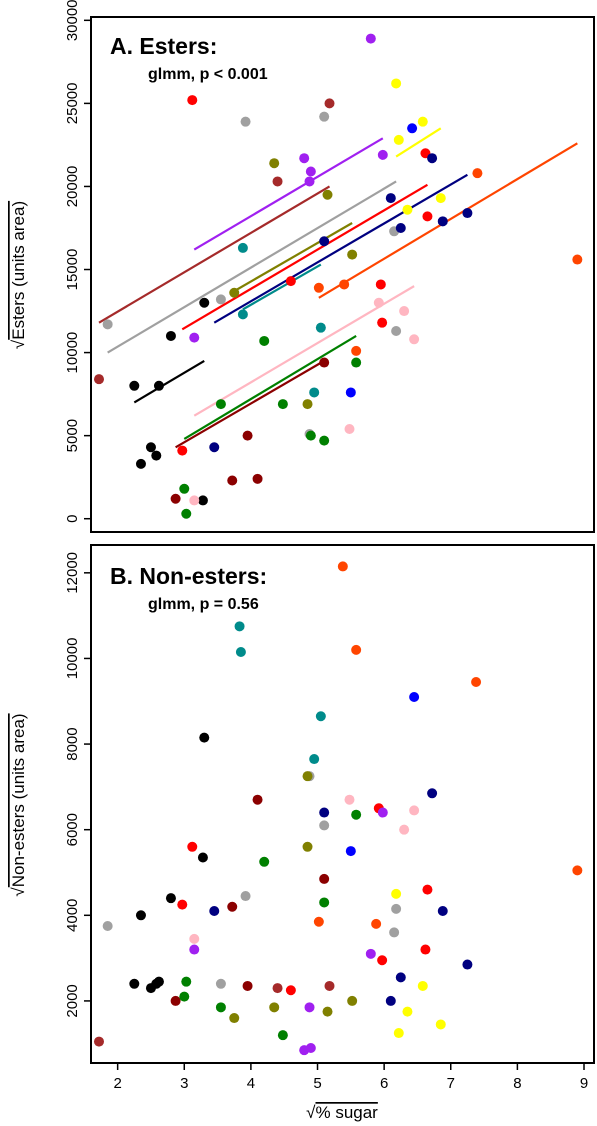  I want to click on panel-b-y-axis-label: √Non-esters (units area), so click(18, 804).